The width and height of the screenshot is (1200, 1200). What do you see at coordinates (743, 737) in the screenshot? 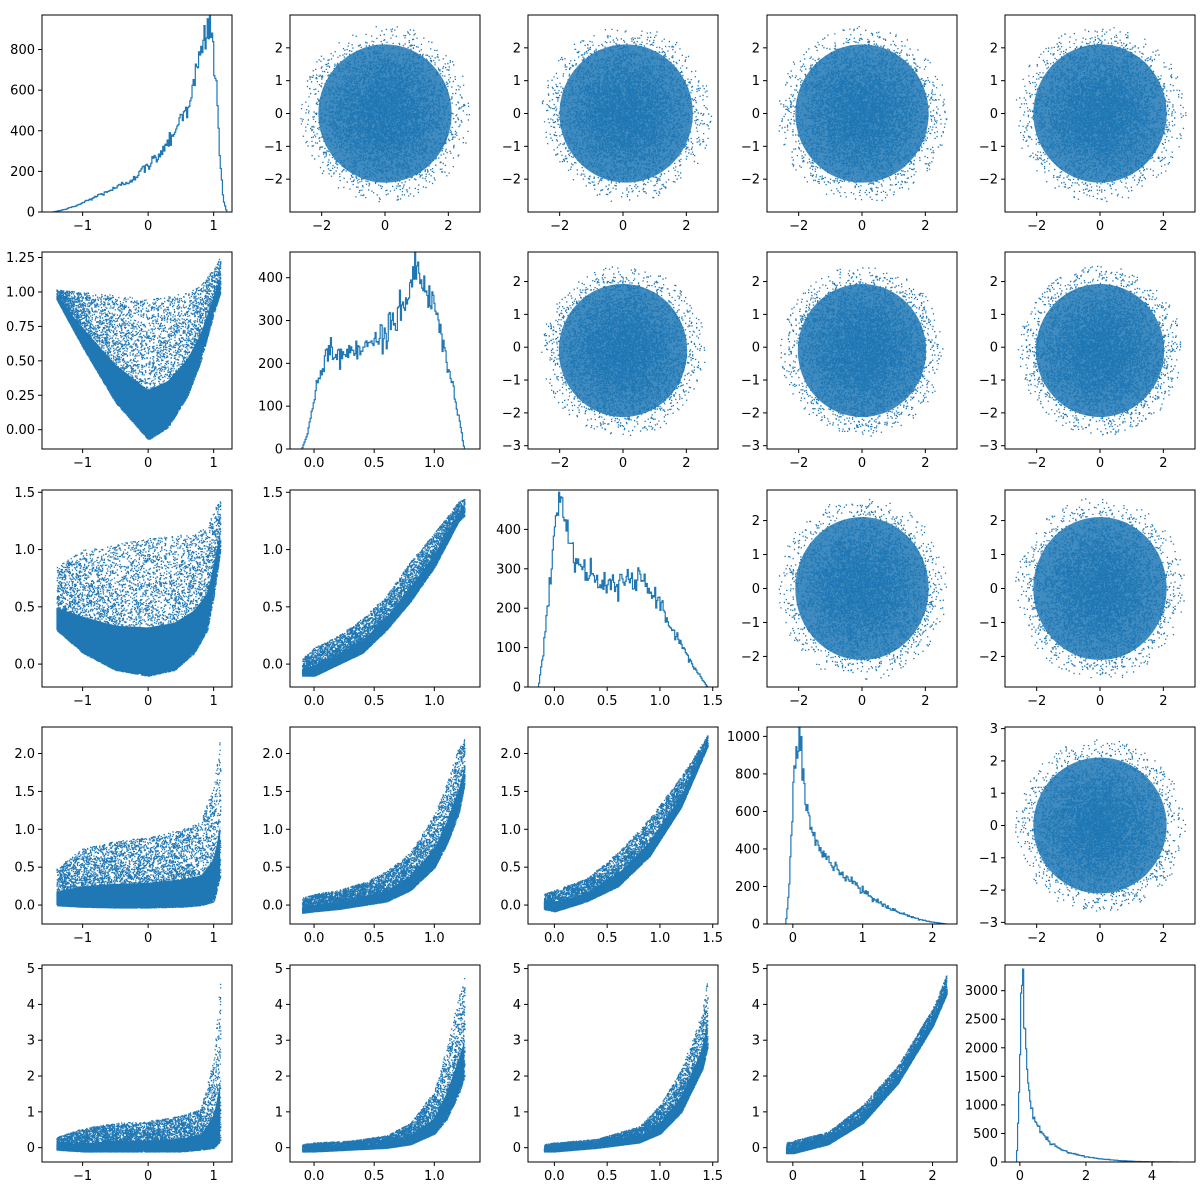
I see `y-tick-label: 1000` at bounding box center [743, 737].